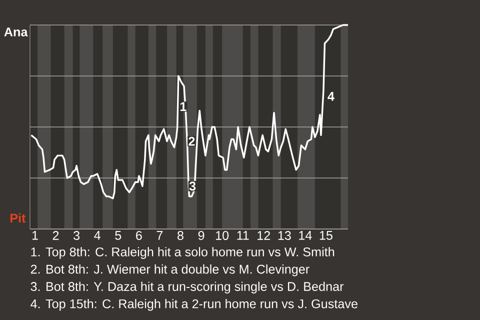 Image resolution: width=480 pixels, height=320 pixels. What do you see at coordinates (201, 235) in the screenshot?
I see `x-tick-label: 9` at bounding box center [201, 235].